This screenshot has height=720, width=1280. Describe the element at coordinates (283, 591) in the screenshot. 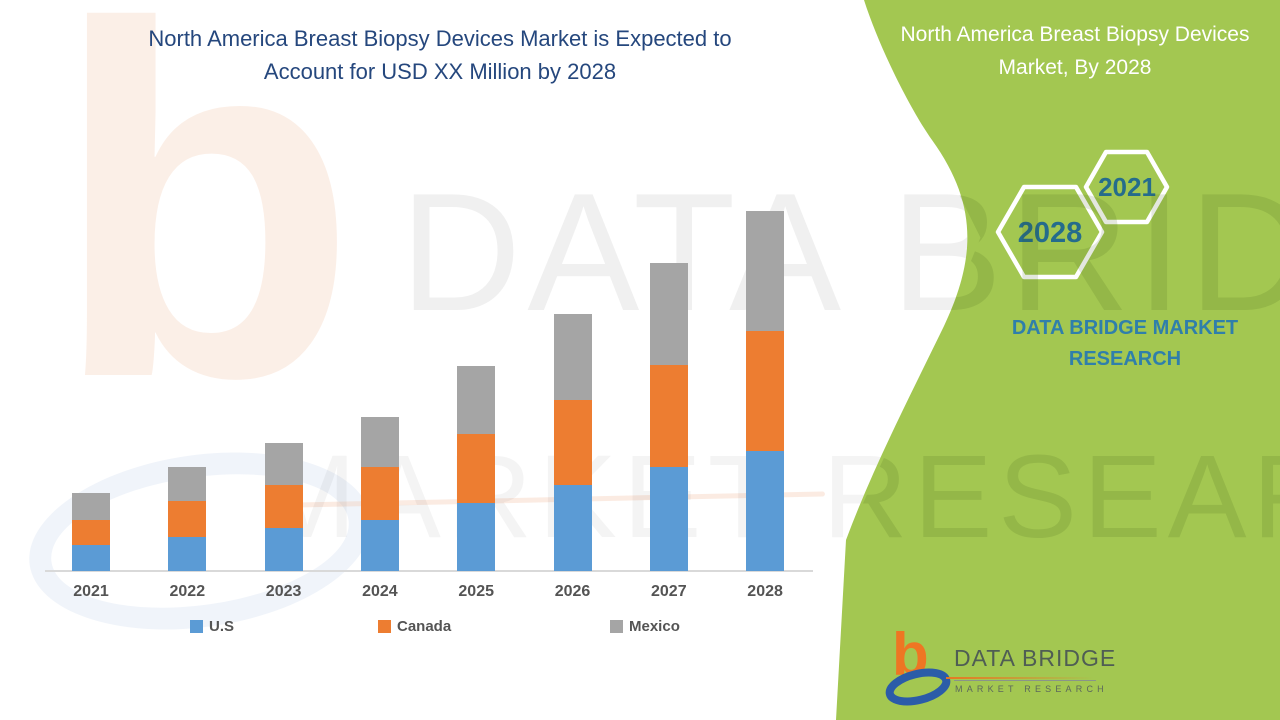

I see `x-axis-label-2023: 2023` at that location.